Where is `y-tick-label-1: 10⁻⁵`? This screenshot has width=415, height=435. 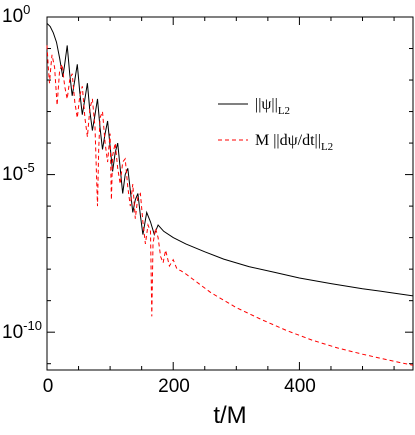
y-tick-label-1: 10⁻⁵ is located at coordinates (18, 172).